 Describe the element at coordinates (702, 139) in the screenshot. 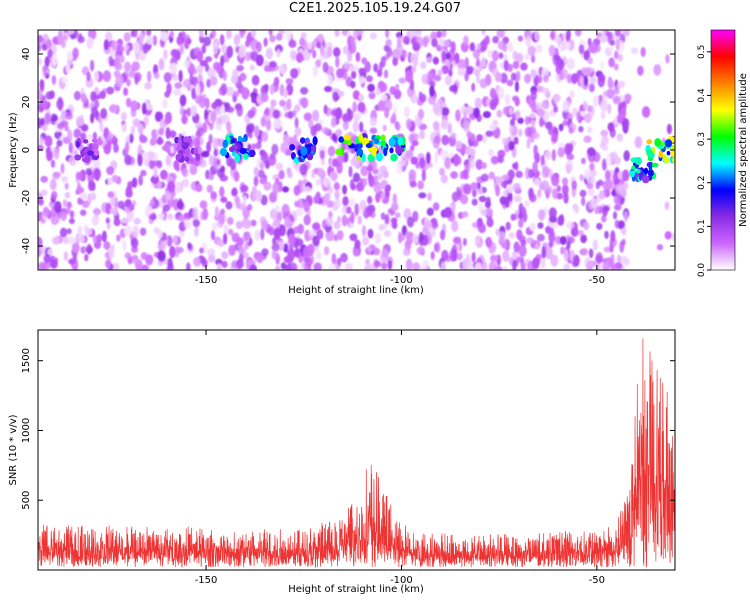

I see `colorbar-tick-label: 0.3` at that location.